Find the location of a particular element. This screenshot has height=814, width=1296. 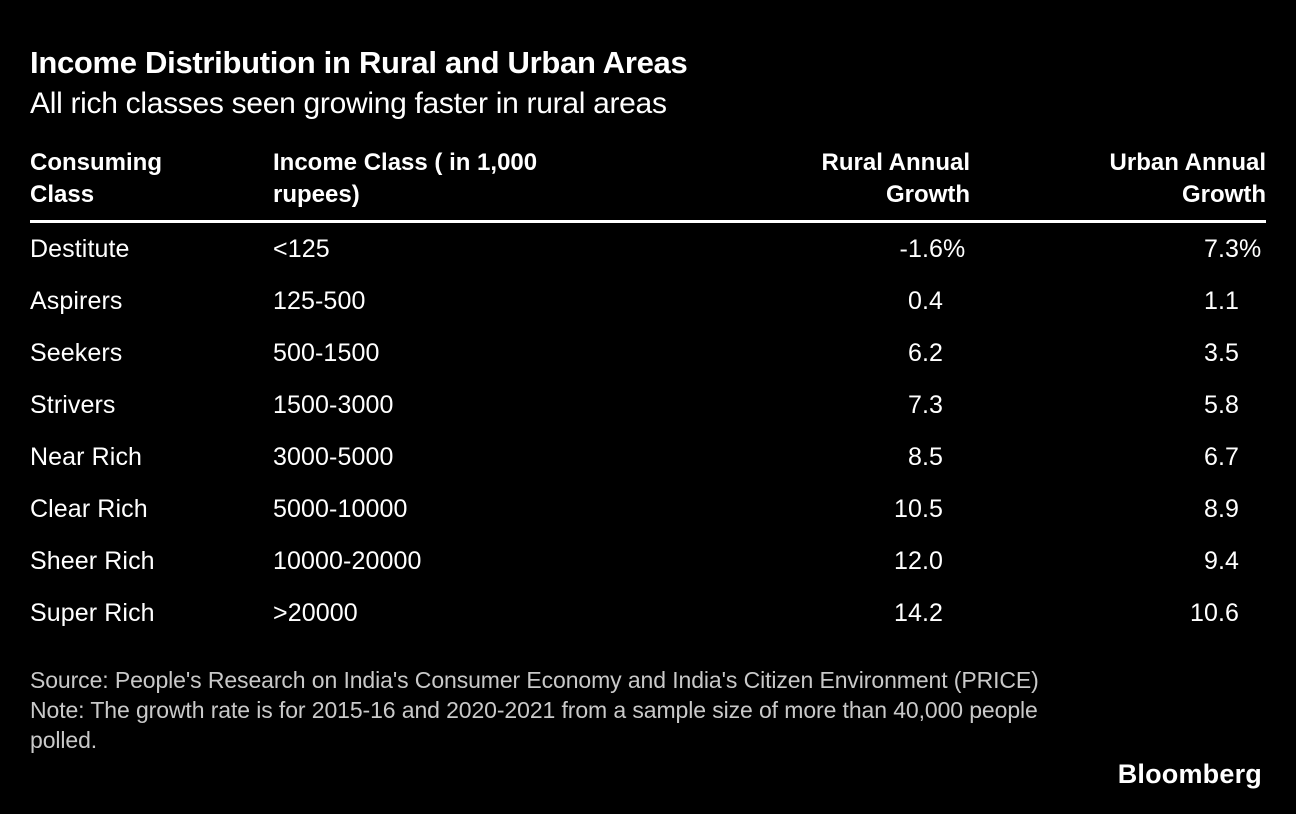

table-row: Near Rich 3000-5000 8.5 6.7 is located at coordinates (648, 457).